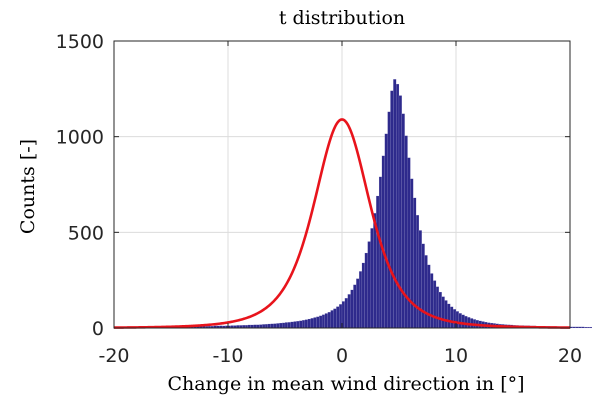 The height and width of the screenshot is (401, 592). Describe the element at coordinates (345, 384) in the screenshot. I see `x-axis-label: Change in mean wind direction in [°]` at that location.